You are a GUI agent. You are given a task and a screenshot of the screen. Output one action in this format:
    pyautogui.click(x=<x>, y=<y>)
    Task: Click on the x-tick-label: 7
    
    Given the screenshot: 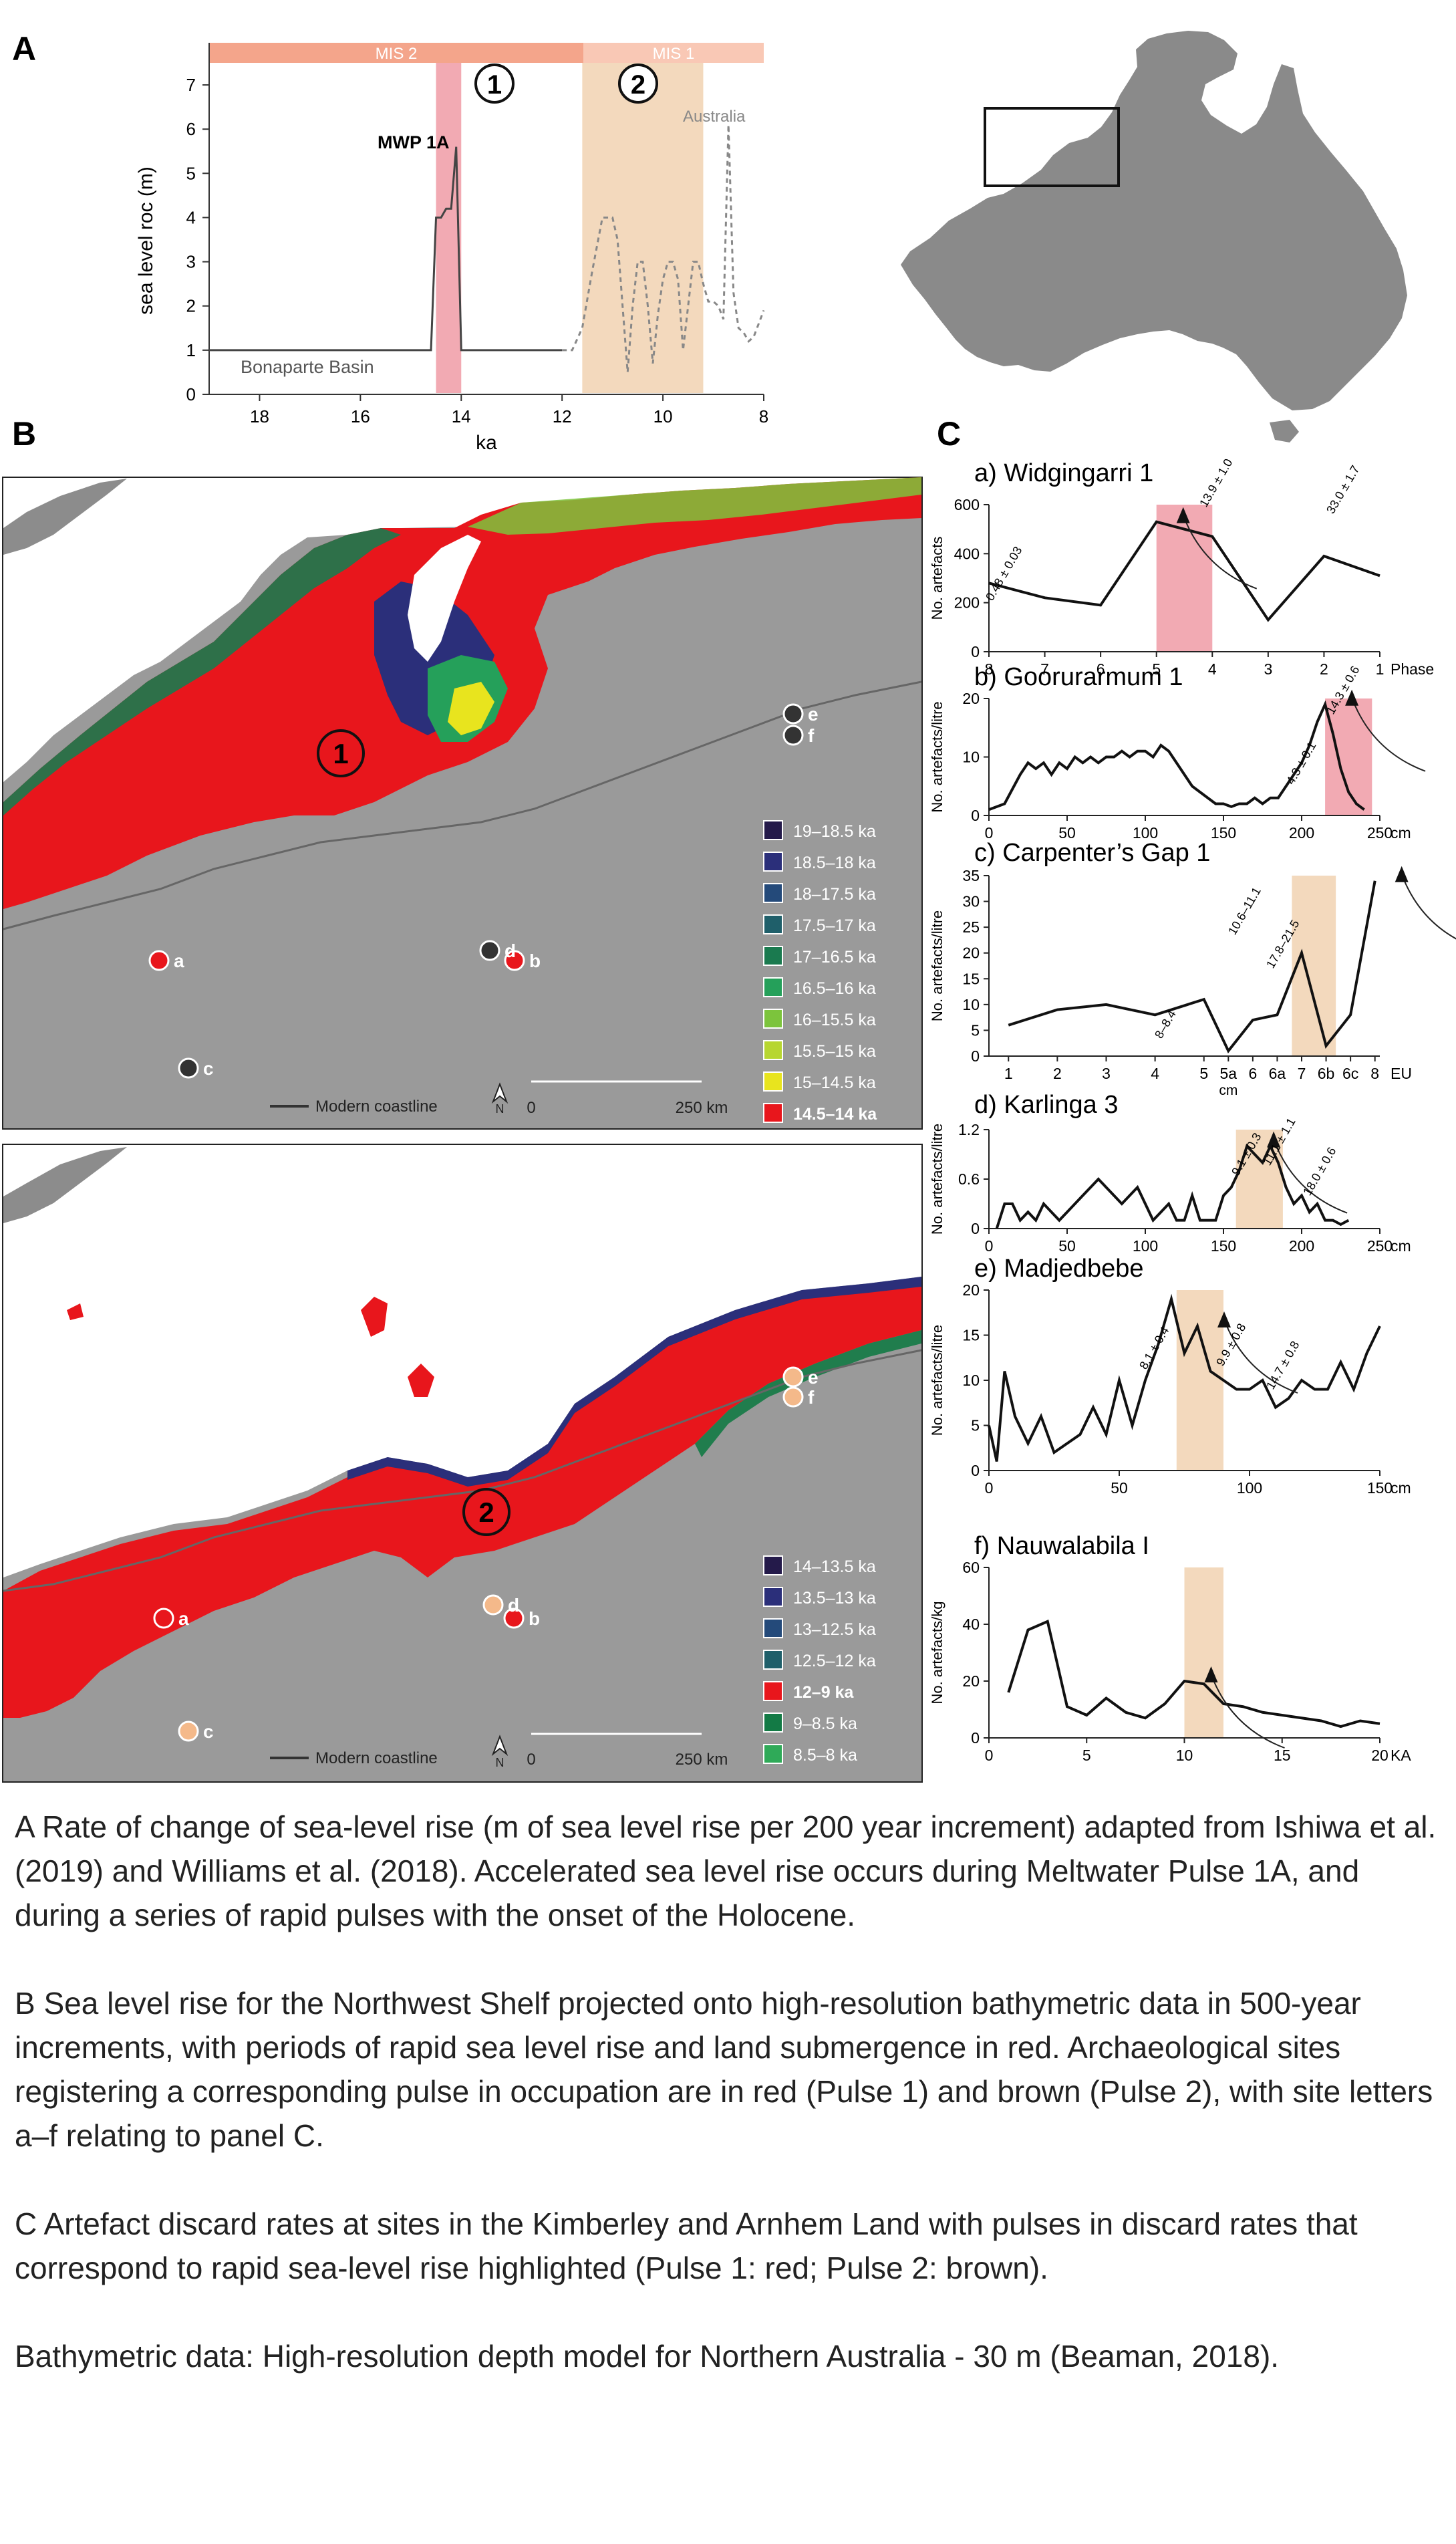 What is the action you would take?
    pyautogui.click(x=1044, y=669)
    